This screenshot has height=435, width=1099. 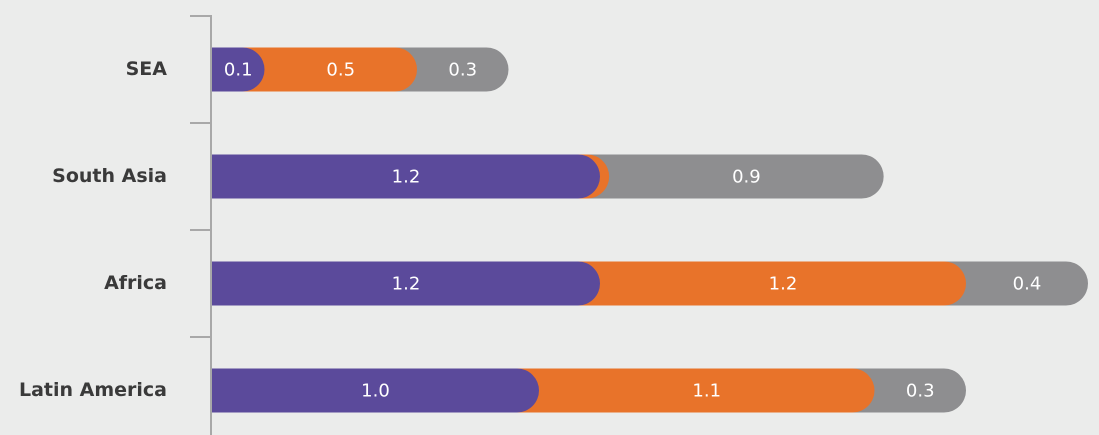 What do you see at coordinates (147, 69) in the screenshot?
I see `category-label: SEA` at bounding box center [147, 69].